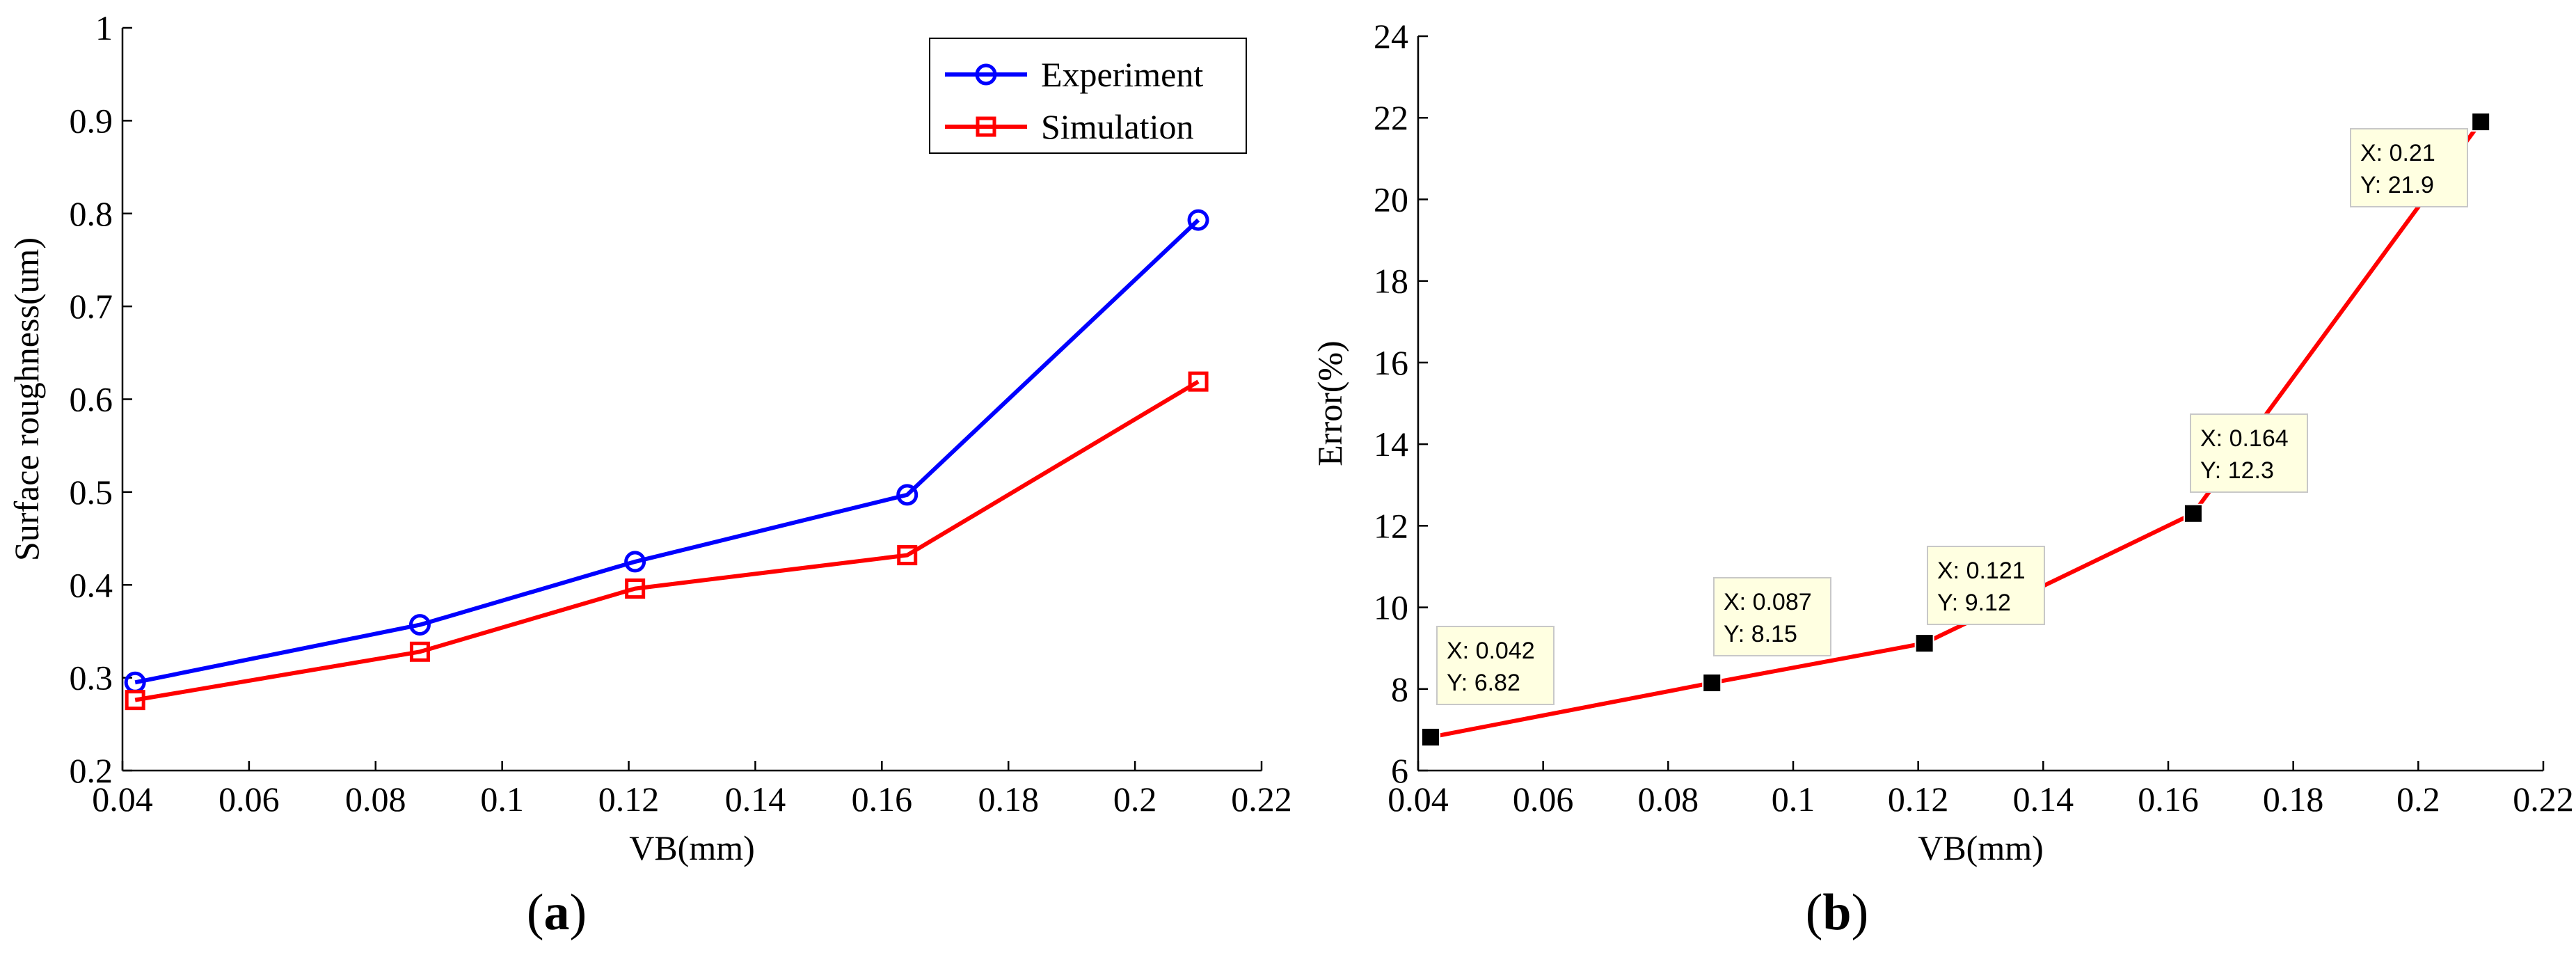  I want to click on y-tick-label: 22, so click(1391, 117).